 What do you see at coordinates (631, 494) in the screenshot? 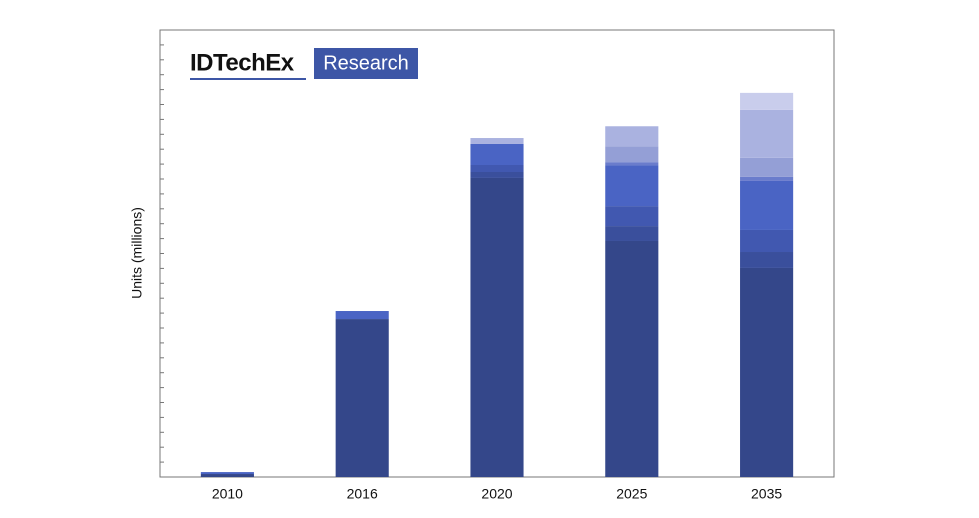
I see `x-tick-label: 2025` at bounding box center [631, 494].